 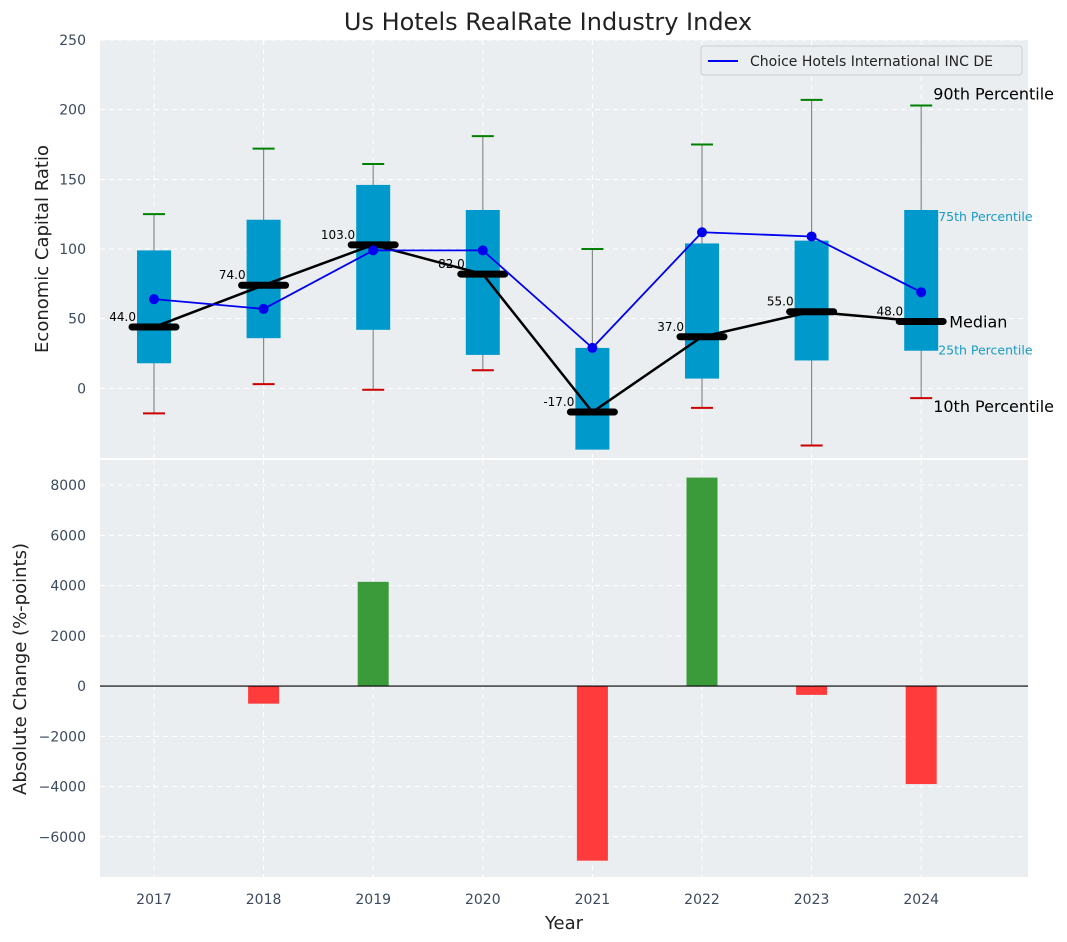 What do you see at coordinates (811, 236) in the screenshot?
I see `company-point-2023` at bounding box center [811, 236].